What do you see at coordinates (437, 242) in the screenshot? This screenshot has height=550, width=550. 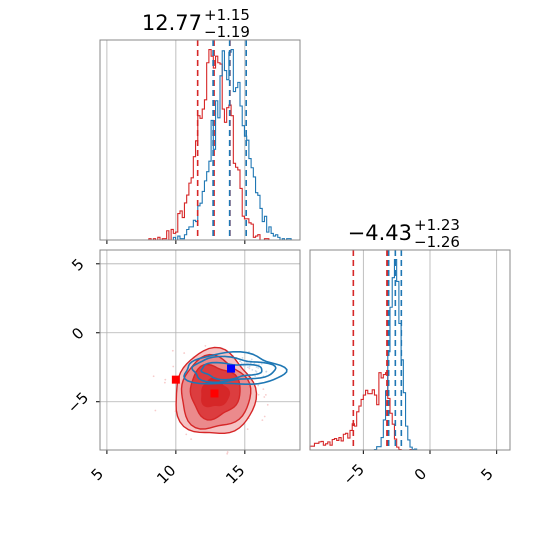 I see `title-lower-error: −1.26` at bounding box center [437, 242].